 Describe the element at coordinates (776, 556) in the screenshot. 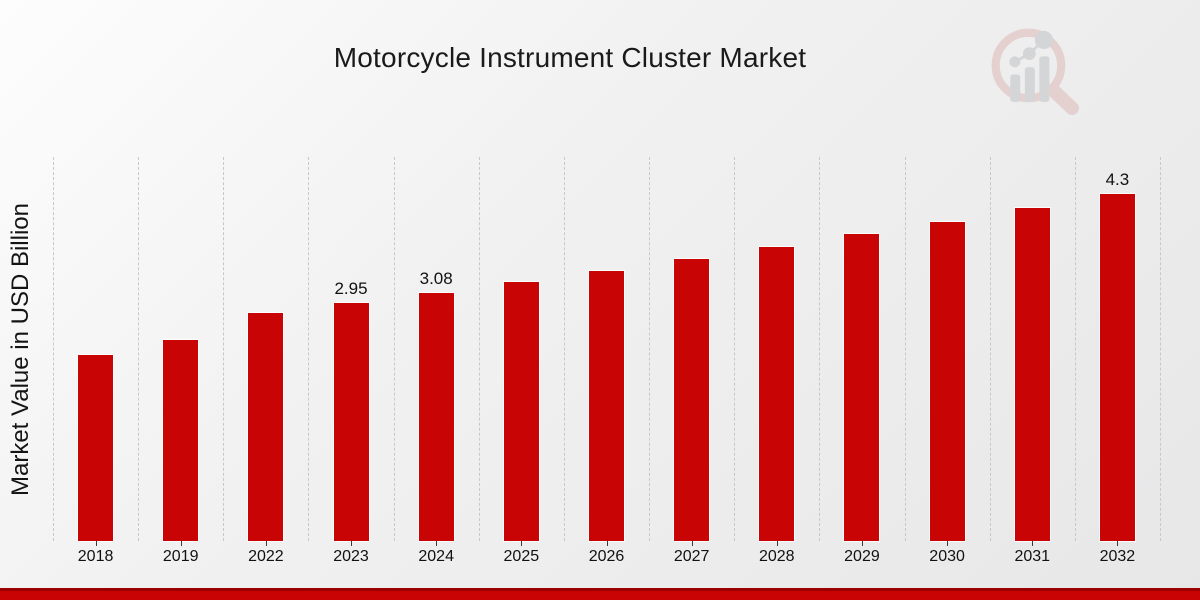

I see `x-tick-label-2028: 2028` at that location.